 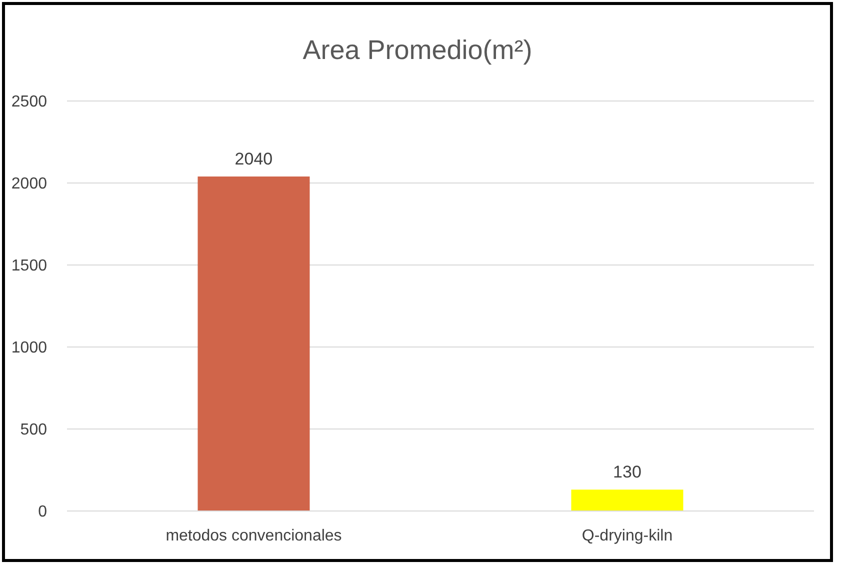 I want to click on y-tick-label: 1500, so click(x=29, y=266).